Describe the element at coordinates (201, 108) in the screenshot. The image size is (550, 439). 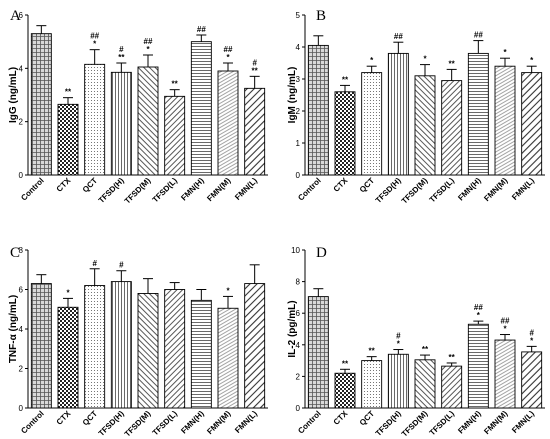
I see `bar-fmn-h` at that location.